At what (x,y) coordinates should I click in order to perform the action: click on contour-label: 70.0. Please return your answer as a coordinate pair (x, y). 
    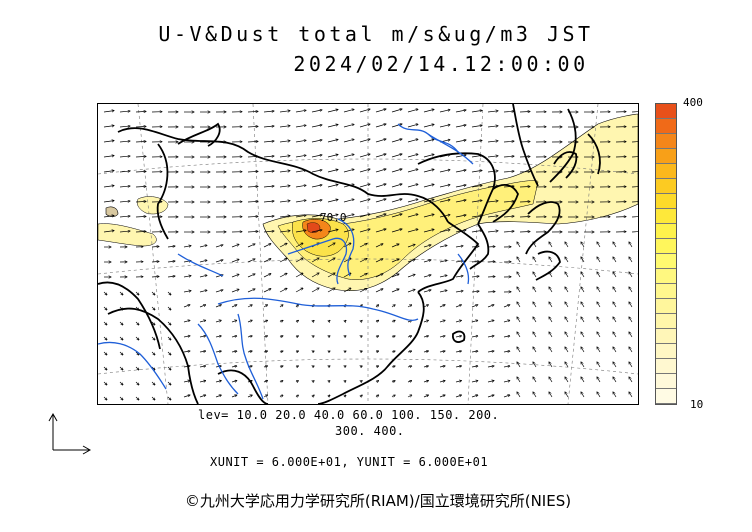
    Looking at the image, I should click on (333, 217).